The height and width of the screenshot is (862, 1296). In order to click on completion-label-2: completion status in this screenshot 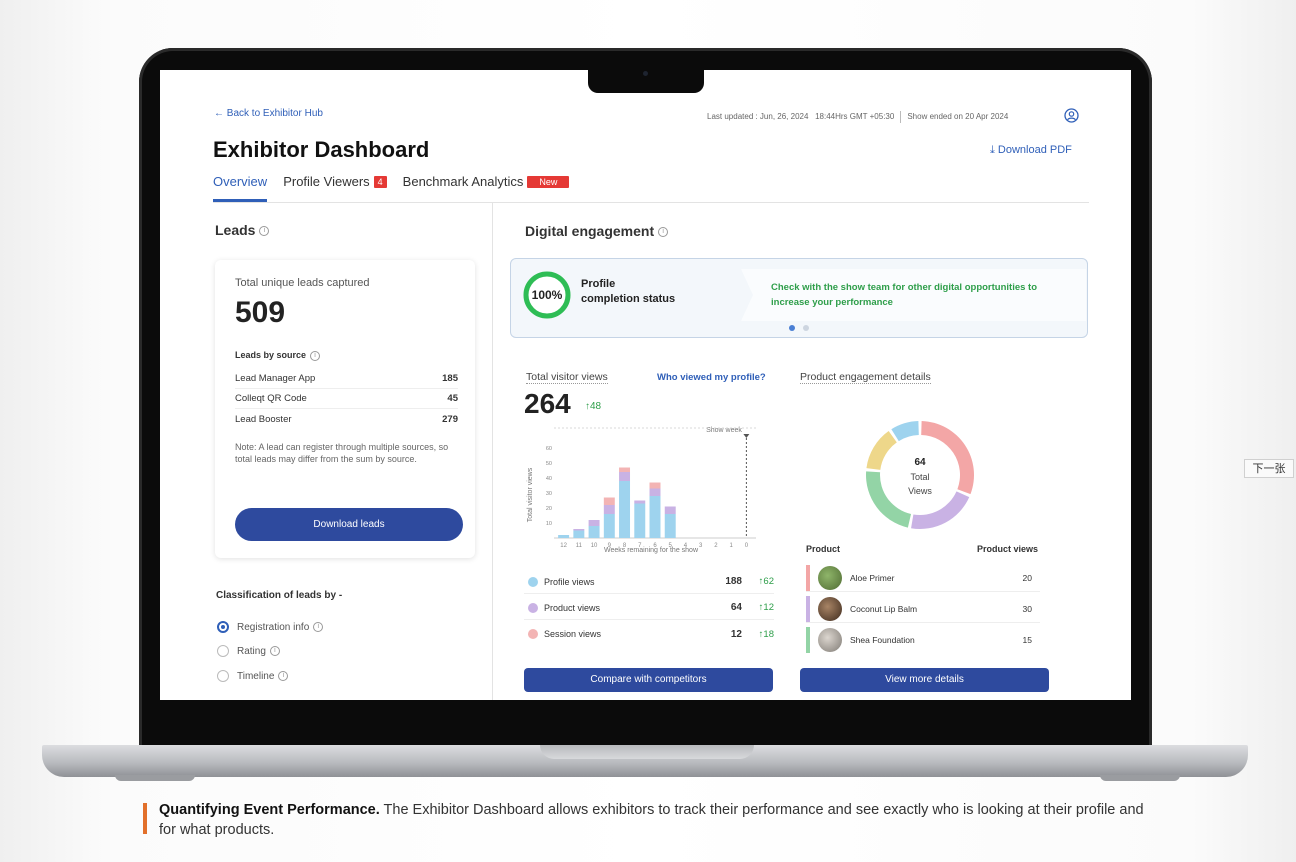, I will do `click(628, 299)`.